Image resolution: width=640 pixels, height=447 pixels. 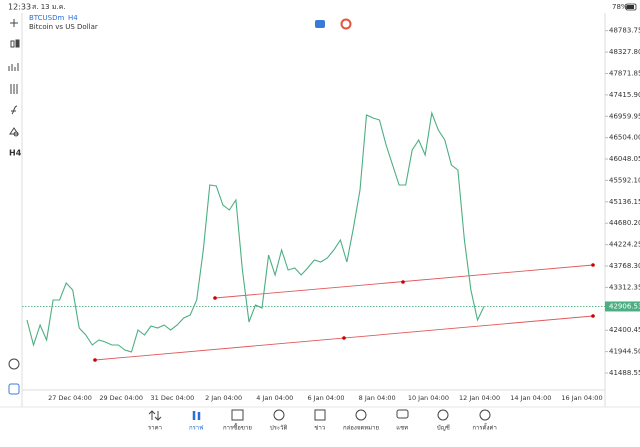 I want to click on nav-label: ข่าว, so click(x=319, y=428).